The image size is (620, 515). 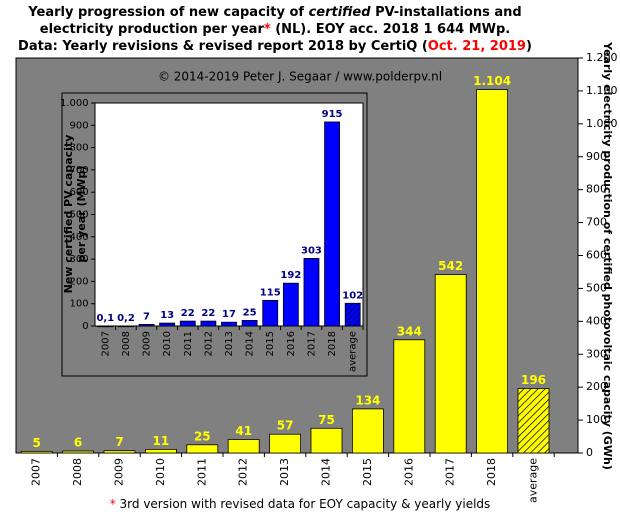 I want to click on tick-label: 200, so click(x=79, y=281).